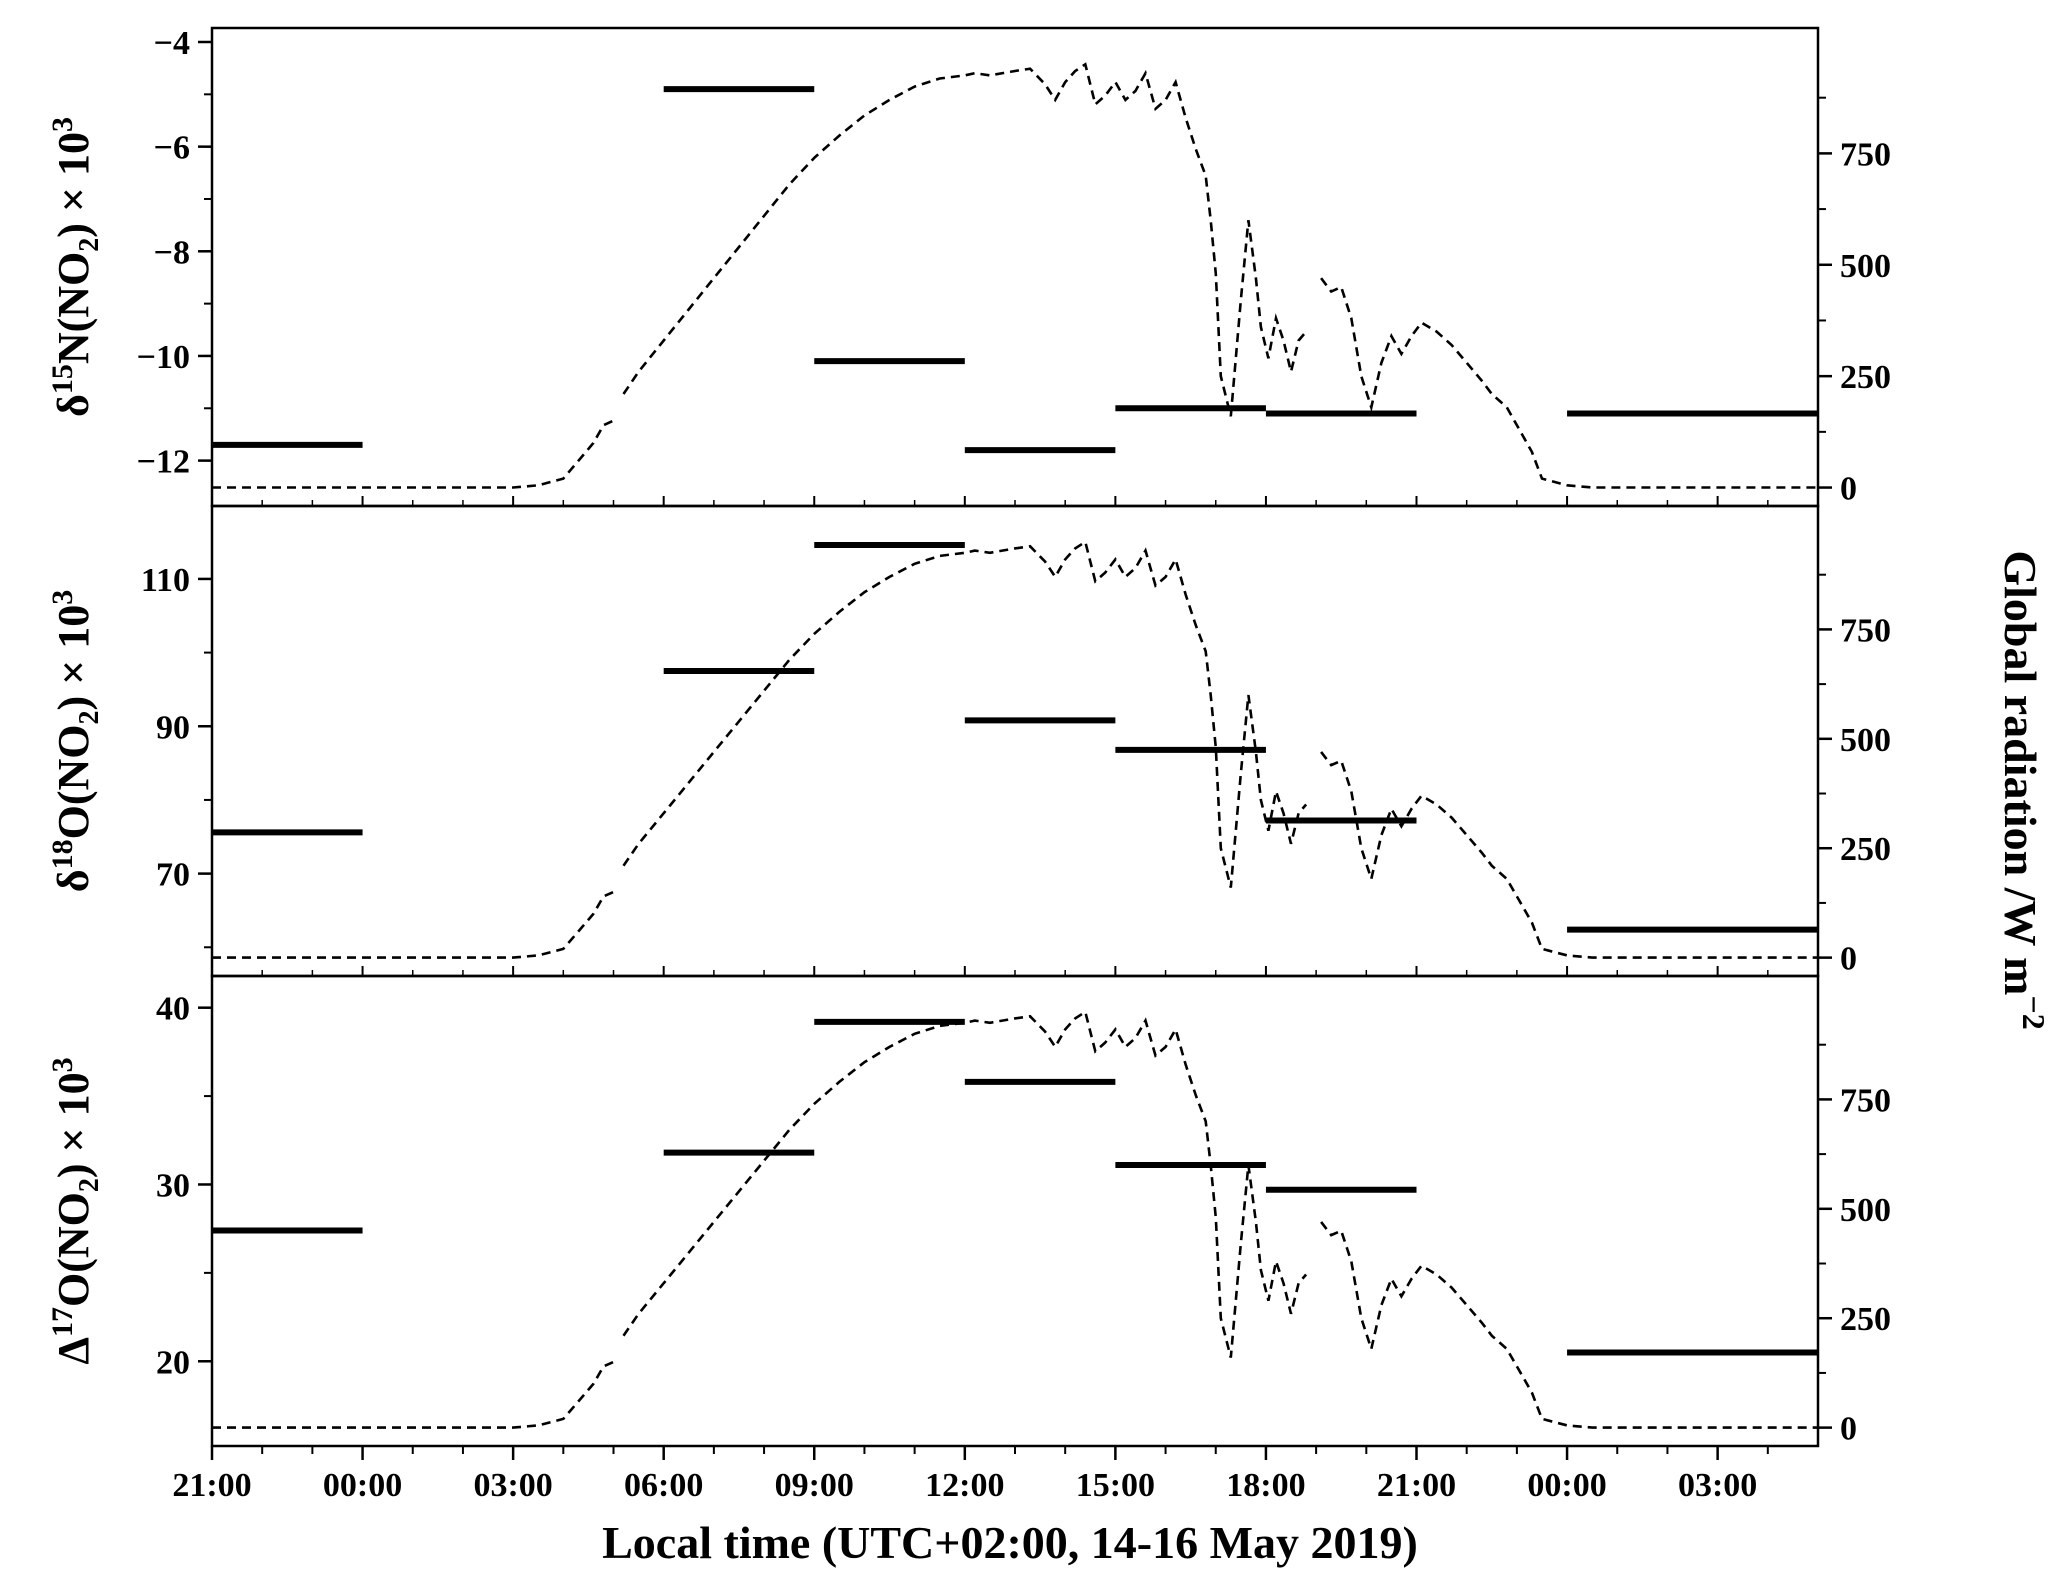  Describe the element at coordinates (62, 854) in the screenshot. I see `left-axis-title-part: 18` at that location.